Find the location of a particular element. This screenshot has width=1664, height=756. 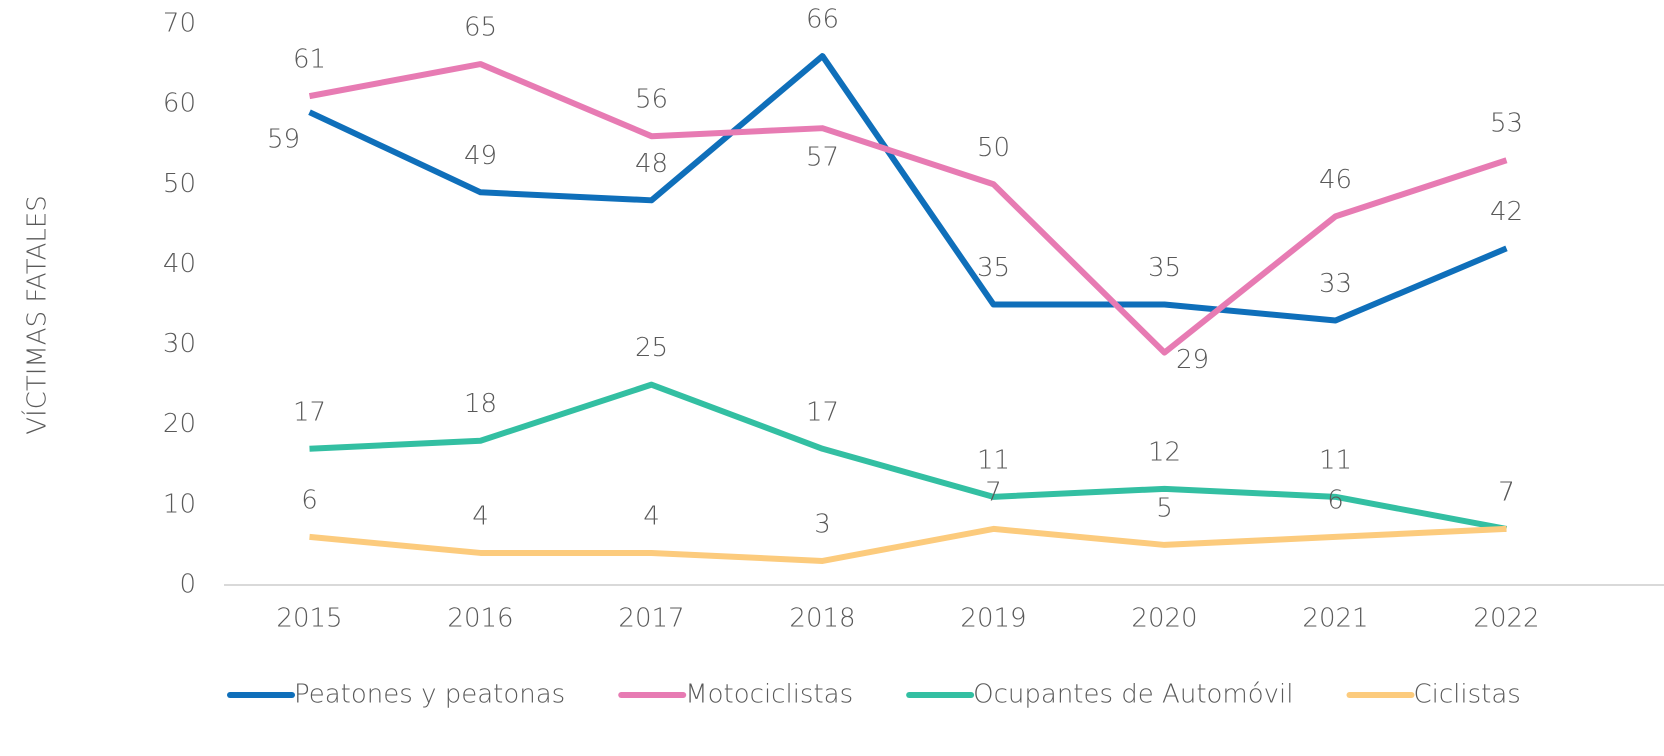

data-label: 12 is located at coordinates (1164, 452).